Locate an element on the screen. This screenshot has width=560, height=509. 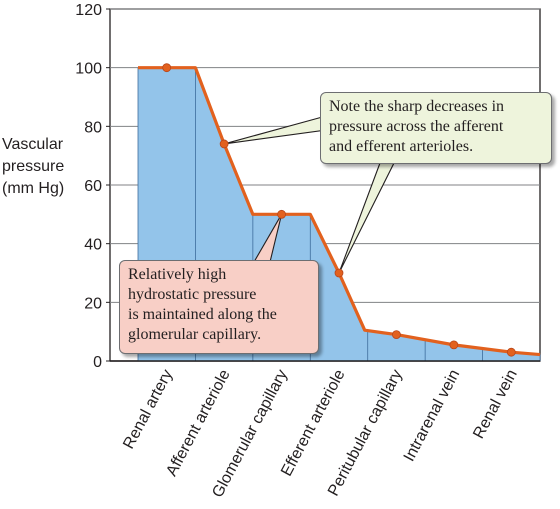
x-tick-label: Afferent arteriole is located at coordinates (198, 423).